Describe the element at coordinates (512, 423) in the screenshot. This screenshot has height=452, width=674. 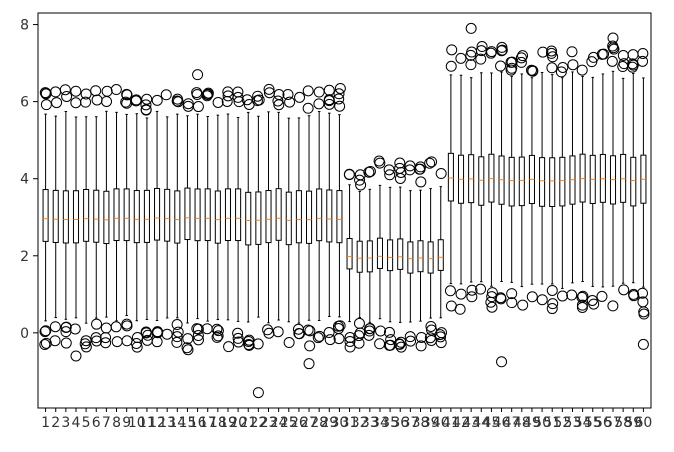
I see `x-tick-label: 47` at that location.